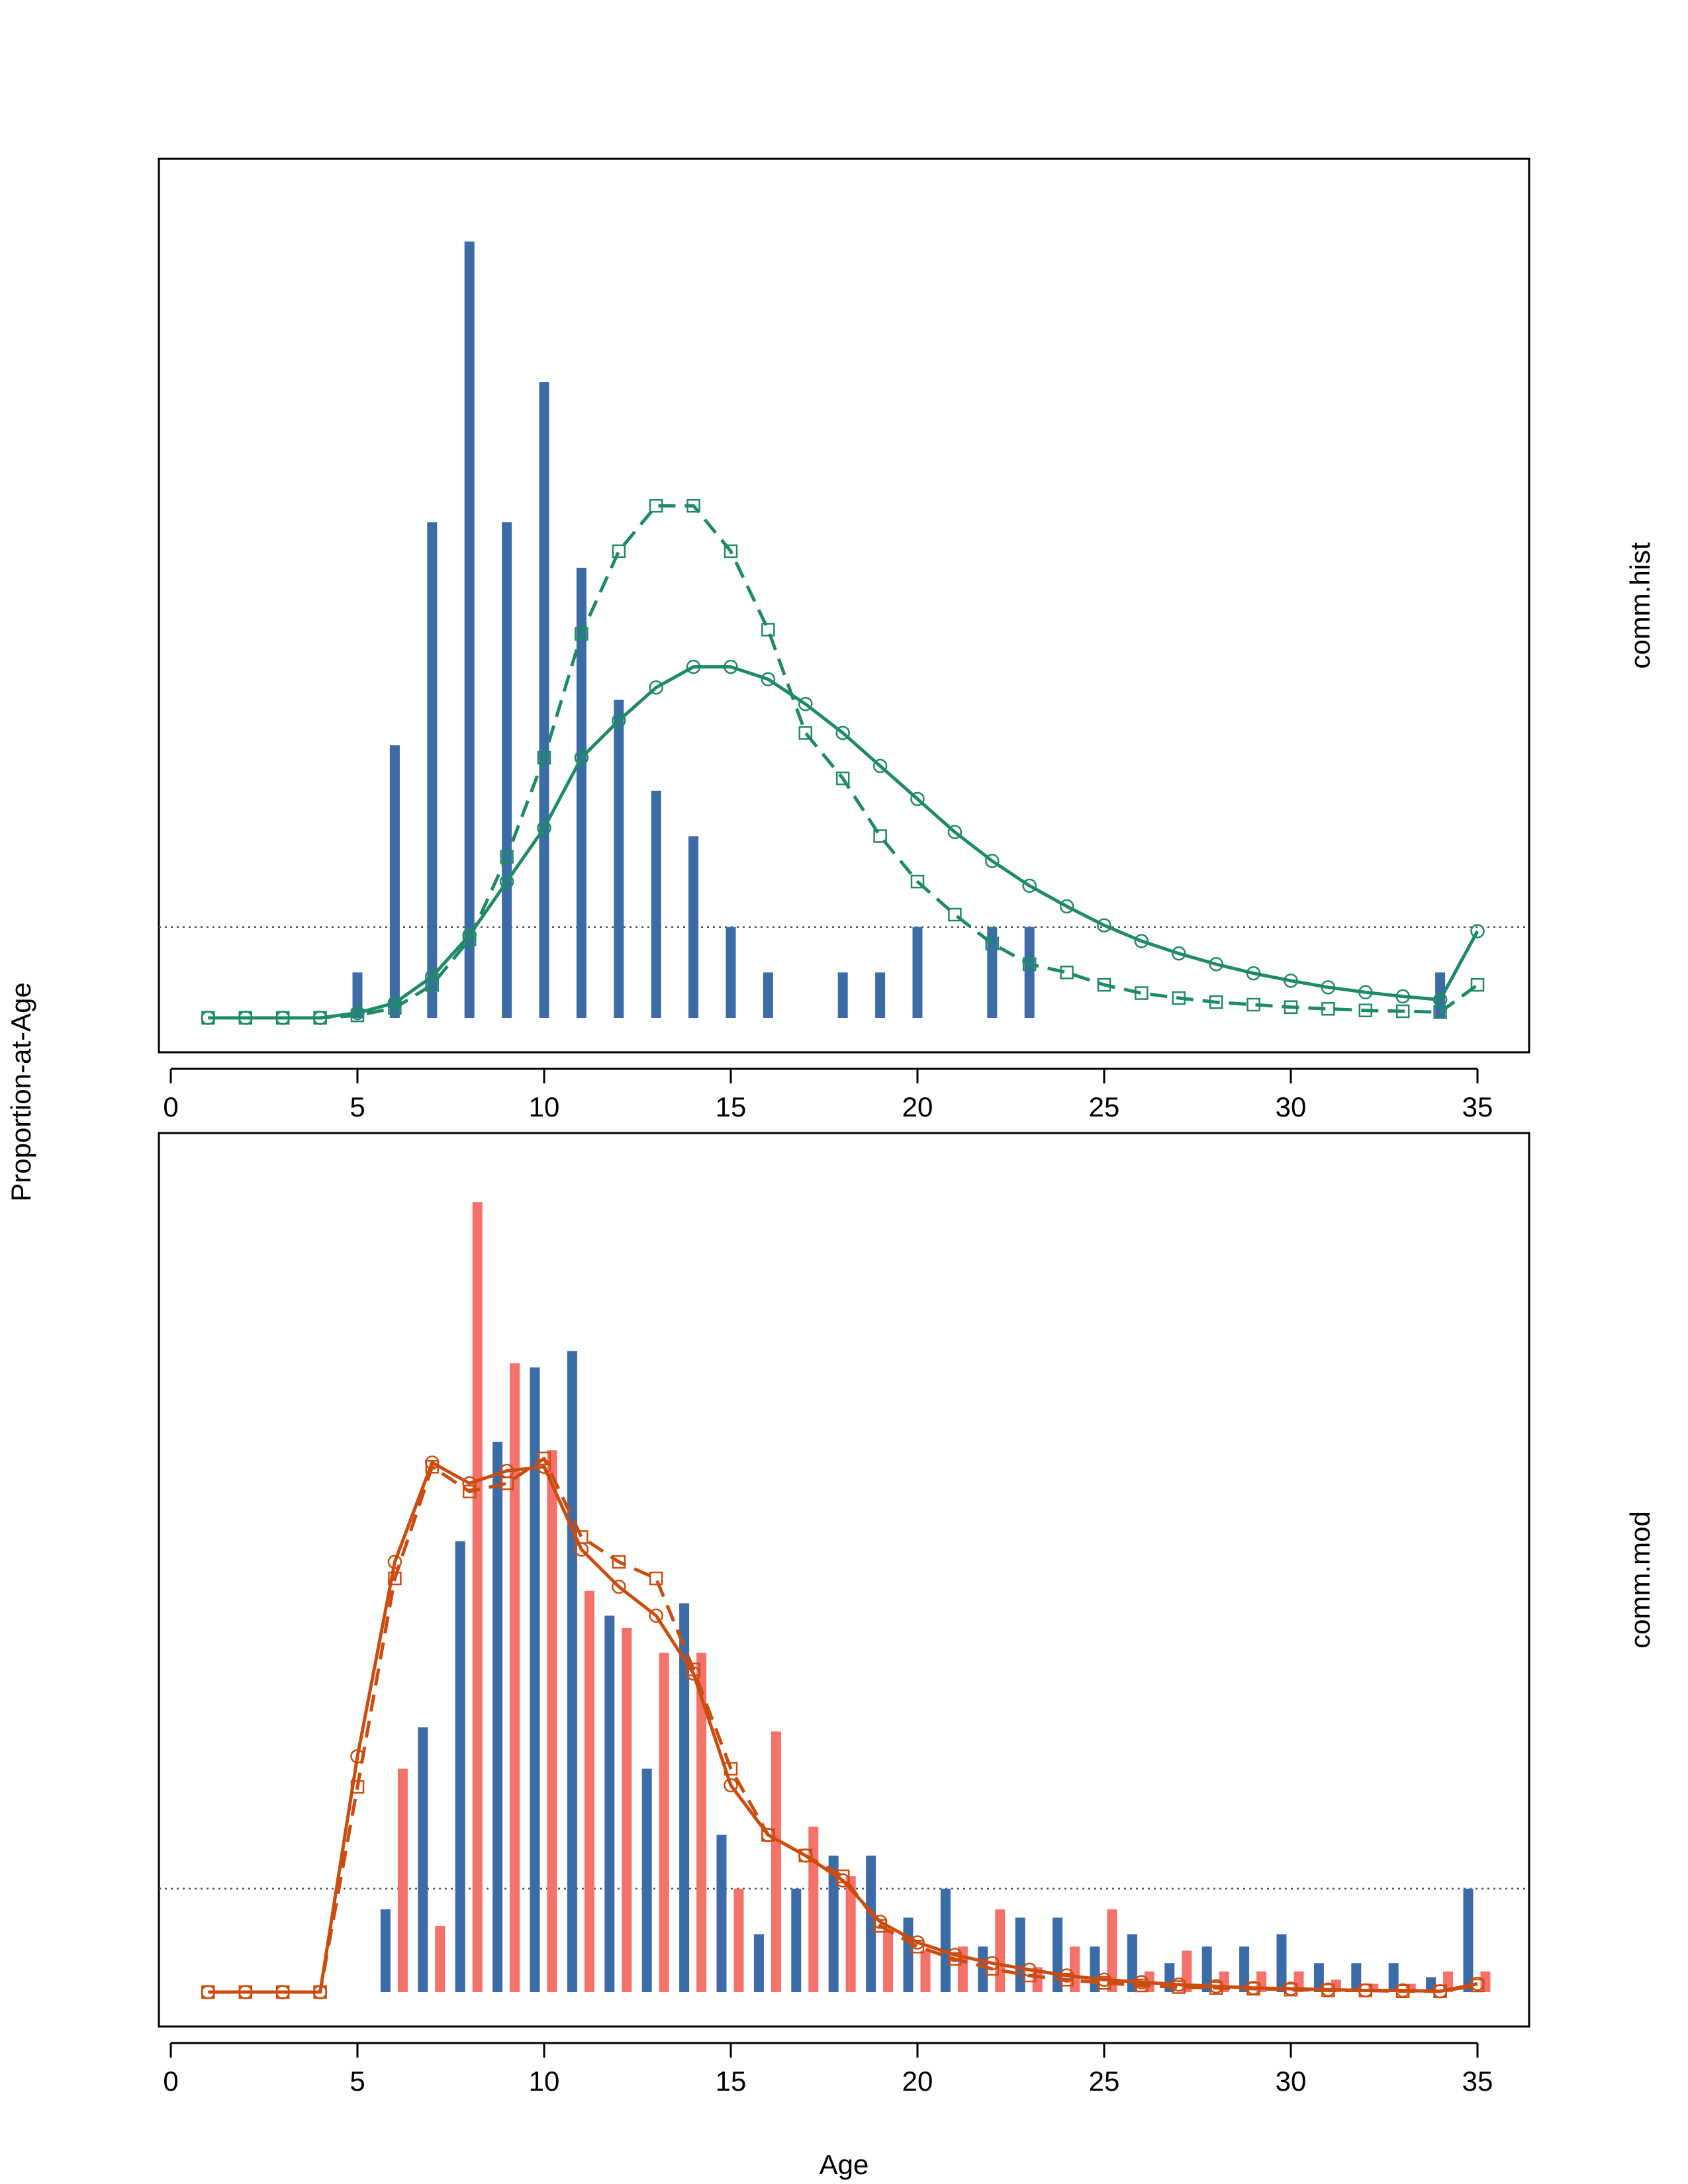  Describe the element at coordinates (20, 1092) in the screenshot. I see `y-axis-label: Proportion-at-Age` at that location.